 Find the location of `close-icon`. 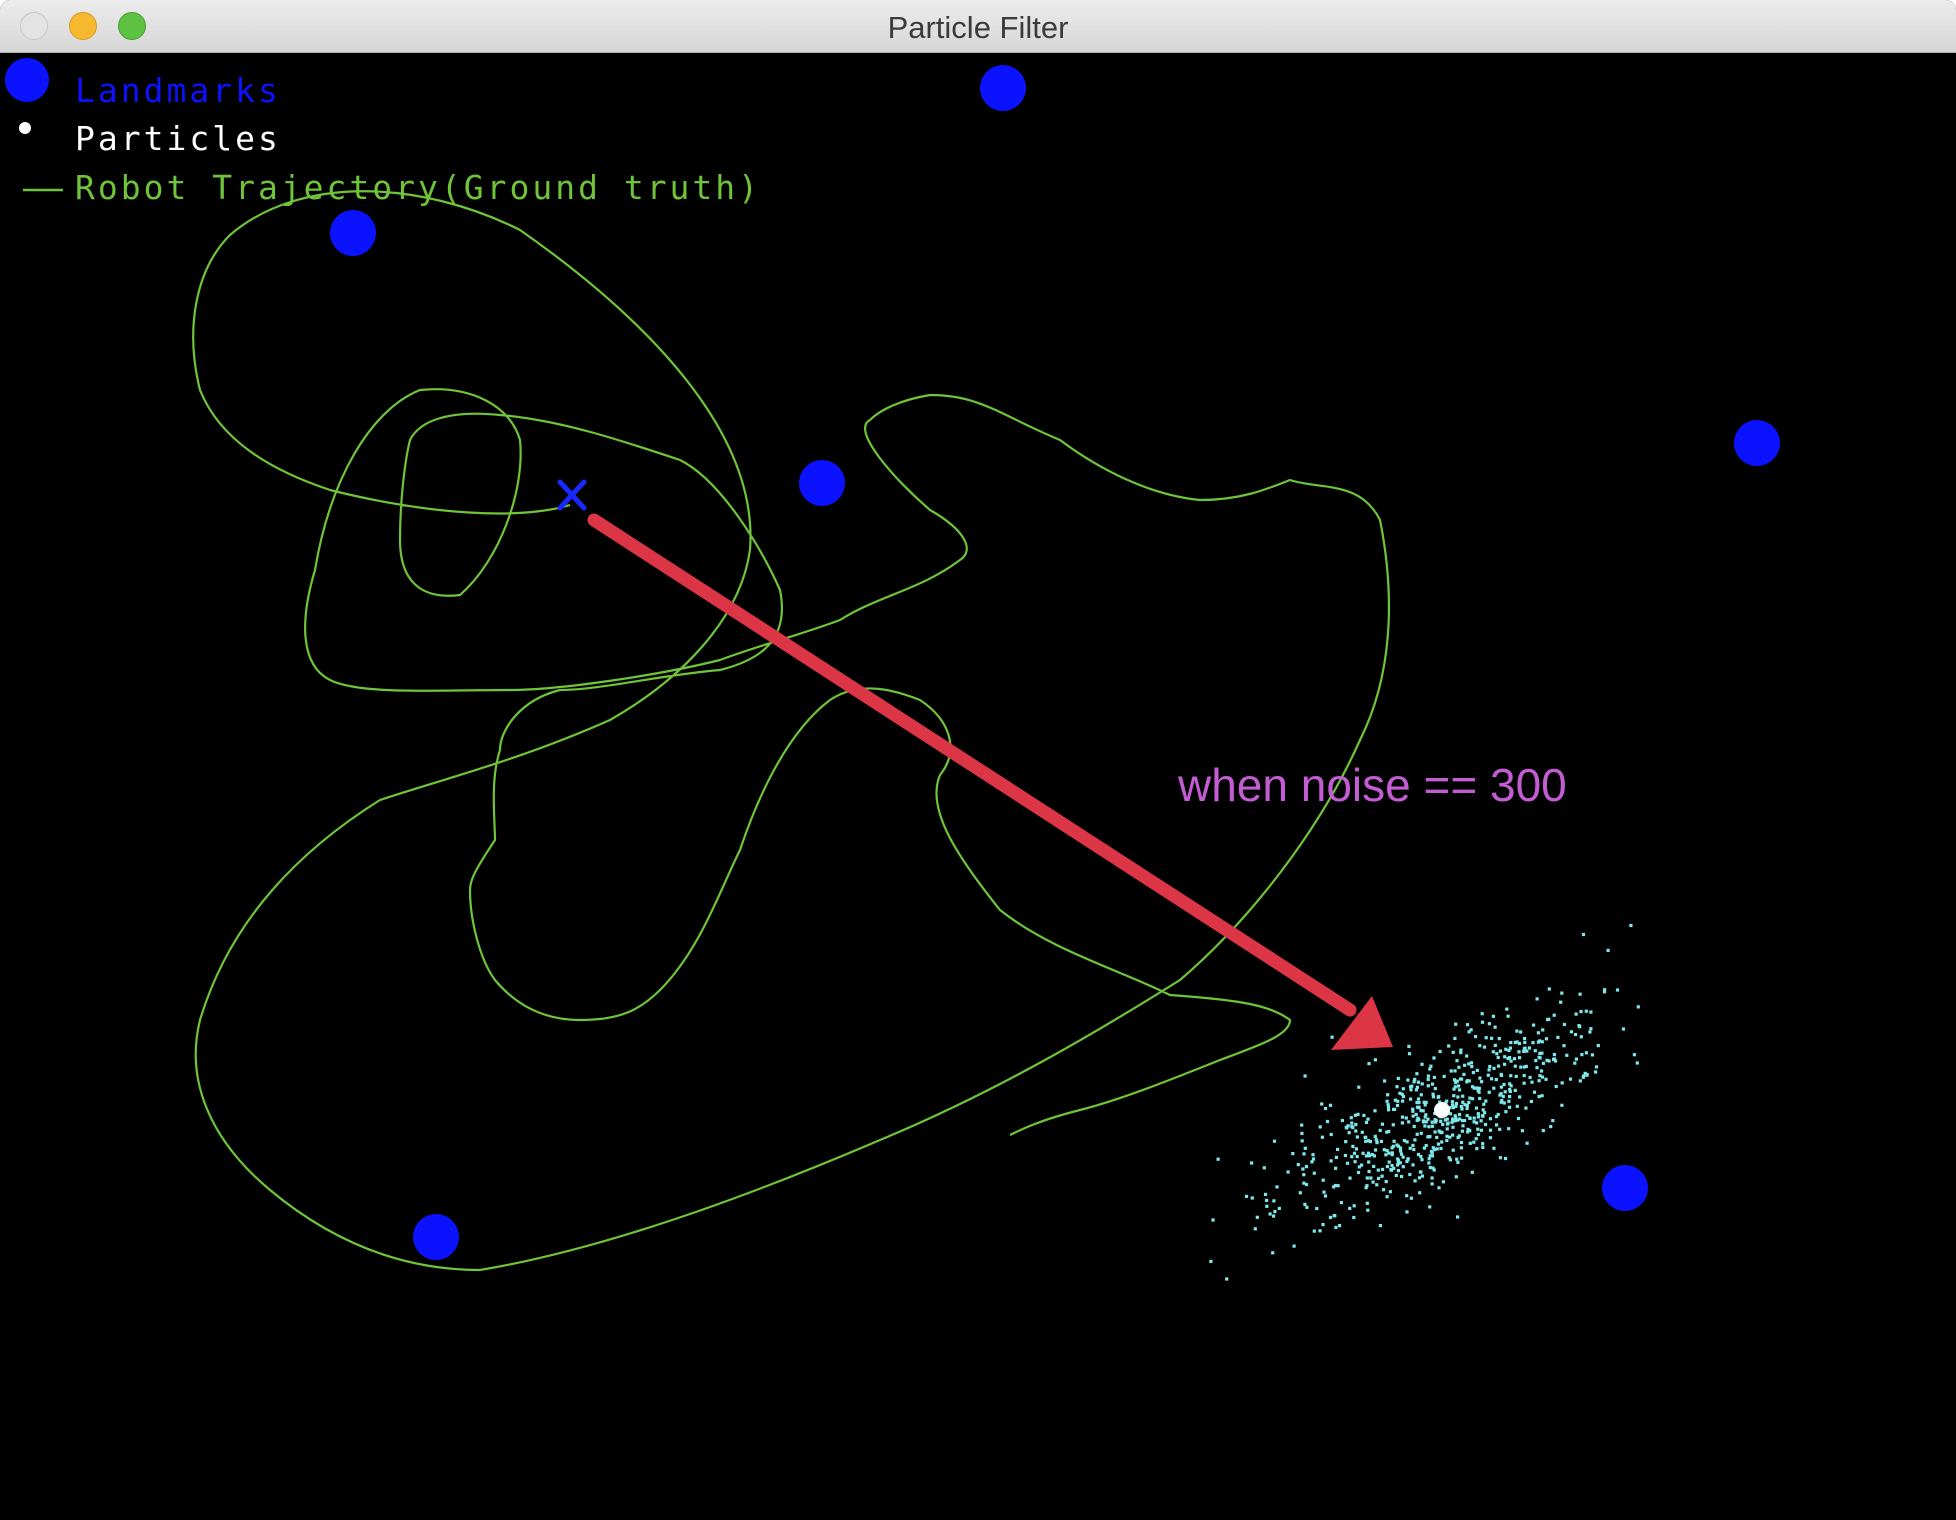

close-icon is located at coordinates (34, 26).